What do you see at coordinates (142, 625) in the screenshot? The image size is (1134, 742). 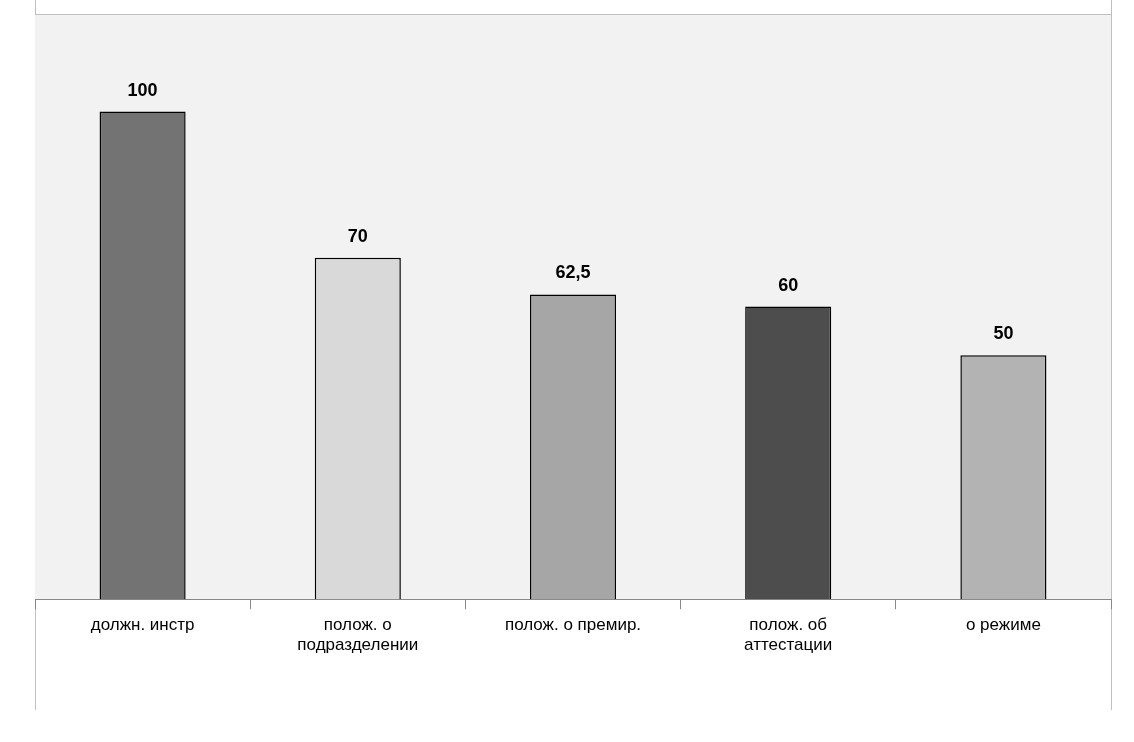 I see `x-tick-label: должн. инстр` at bounding box center [142, 625].